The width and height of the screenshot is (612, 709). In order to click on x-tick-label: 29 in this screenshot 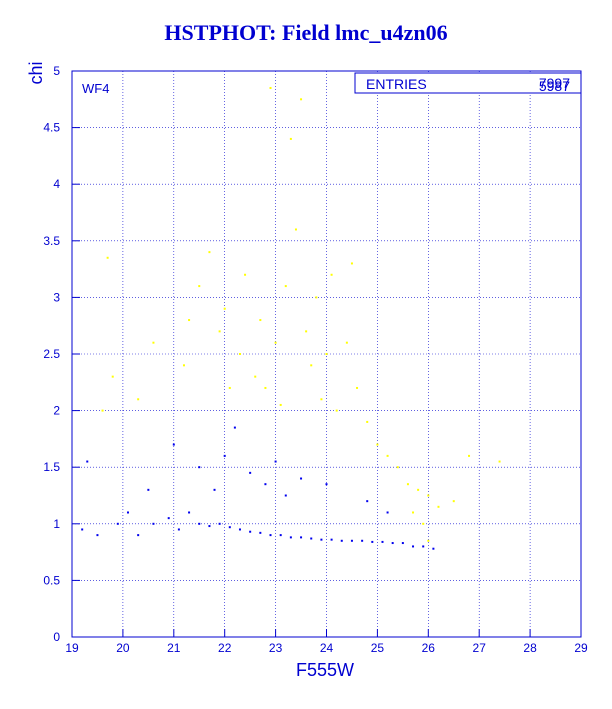, I will do `click(581, 648)`.